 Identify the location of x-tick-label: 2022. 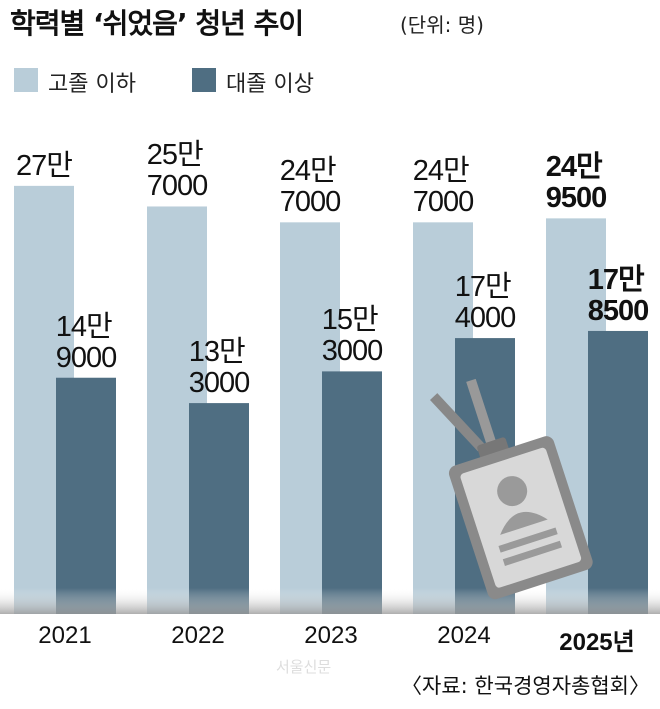
(198, 635).